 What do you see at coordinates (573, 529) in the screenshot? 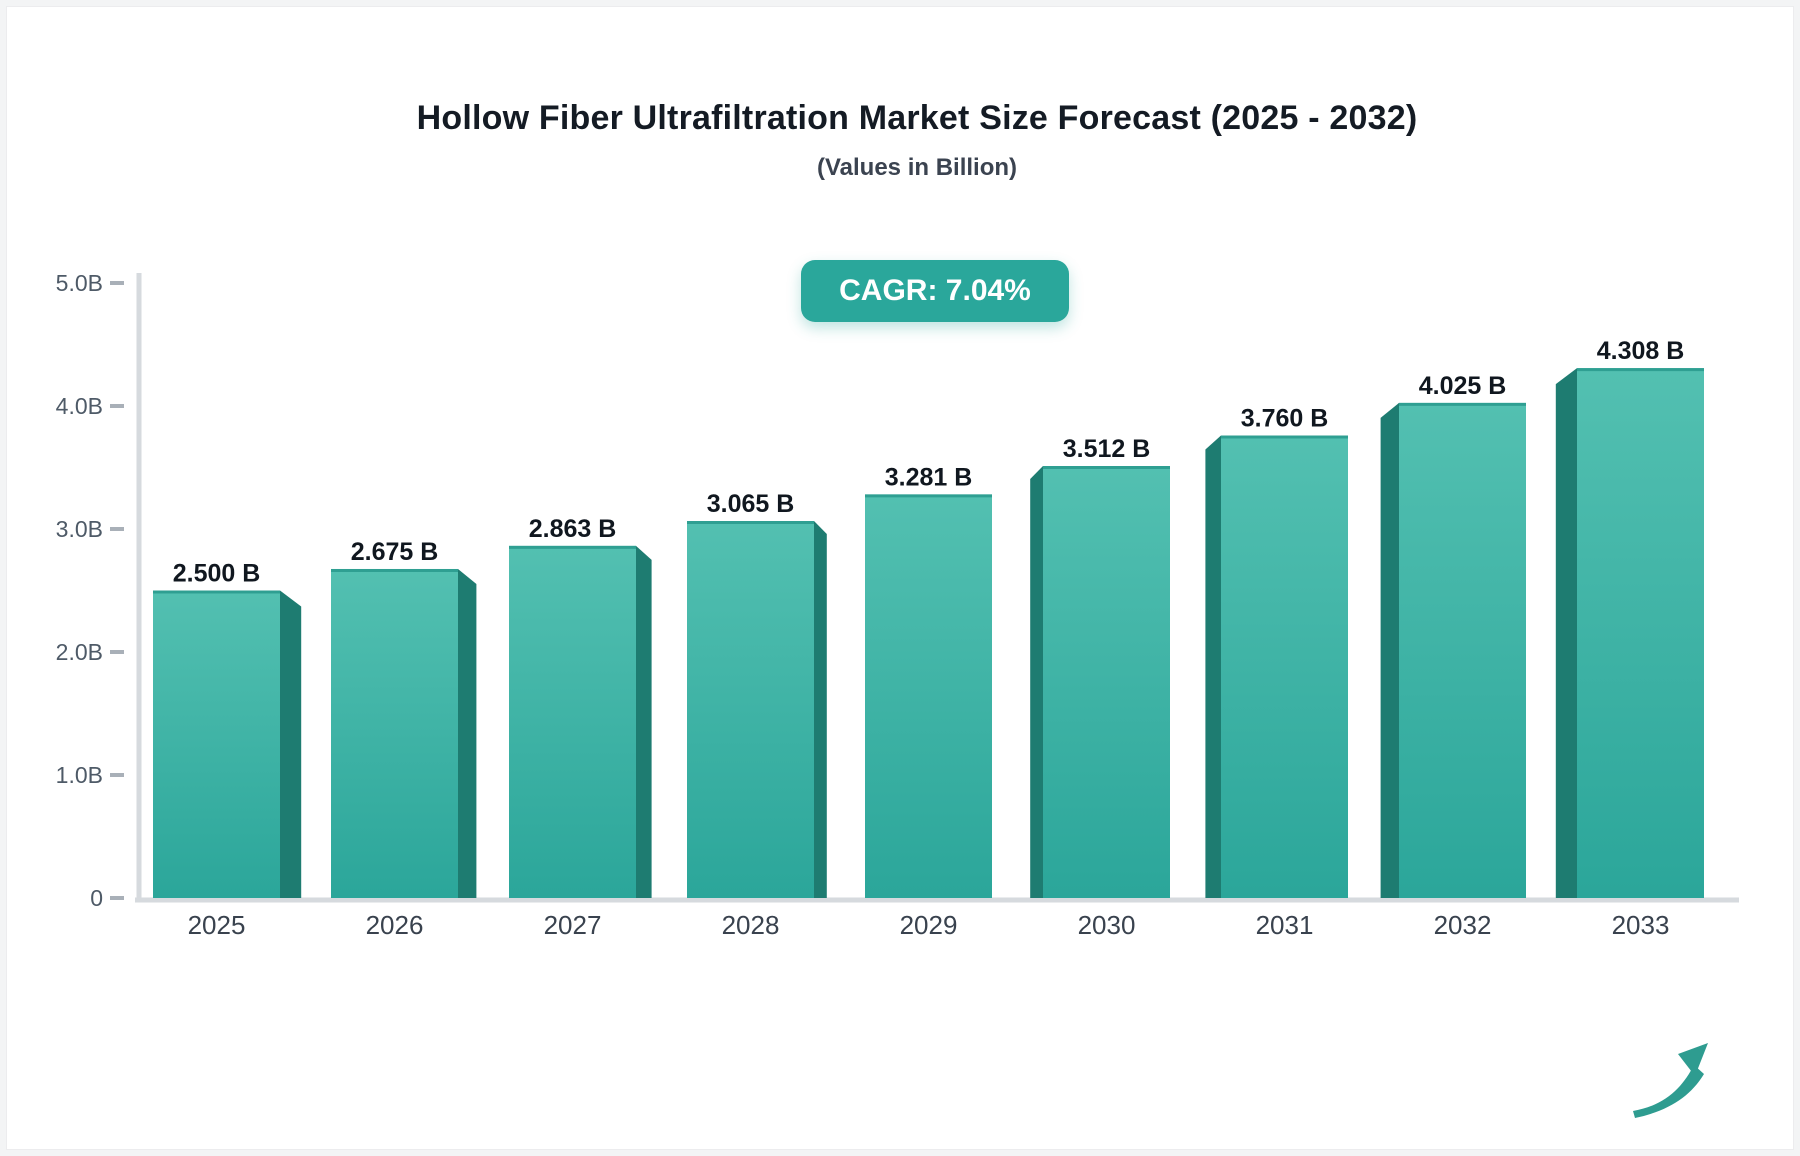
I see `bar-value-label: 2.863 B` at bounding box center [573, 529].